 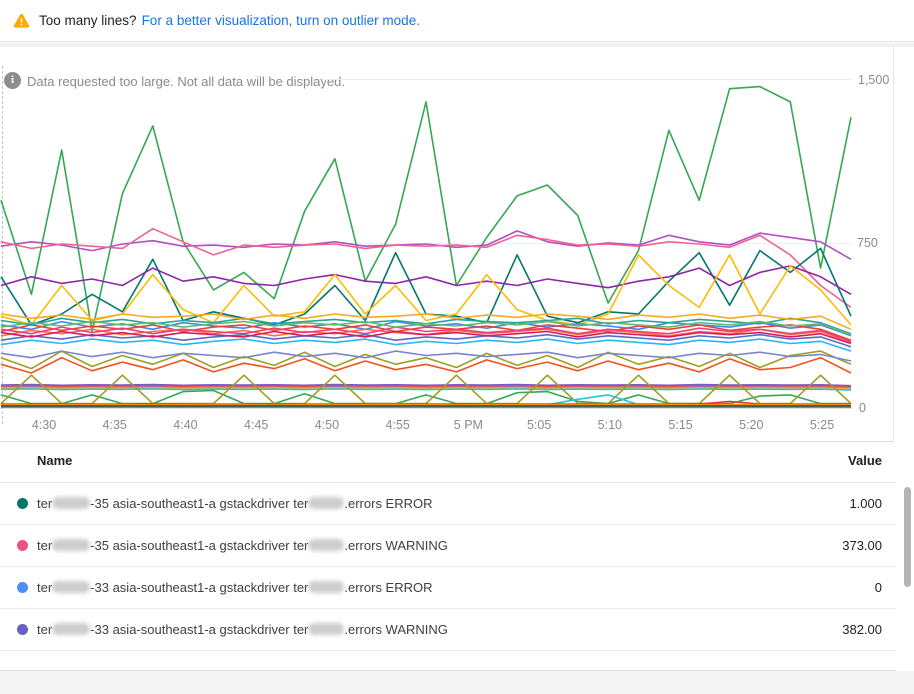 I want to click on series-value: 382.00, so click(x=862, y=629).